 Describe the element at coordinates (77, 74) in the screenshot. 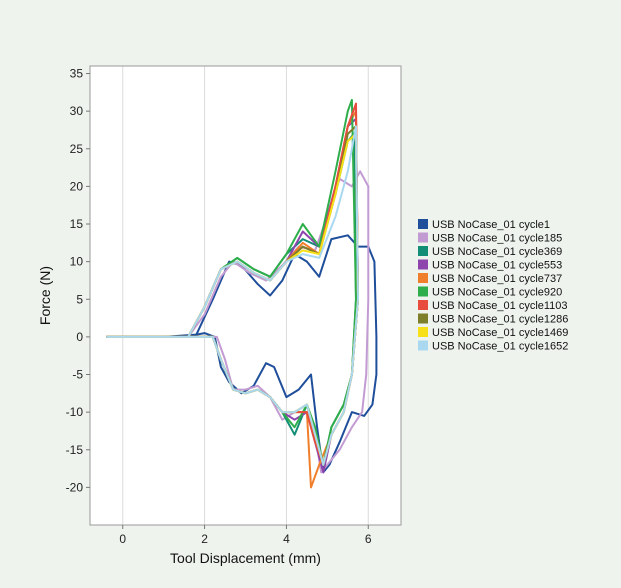

I see `y-tick-label: 35` at that location.